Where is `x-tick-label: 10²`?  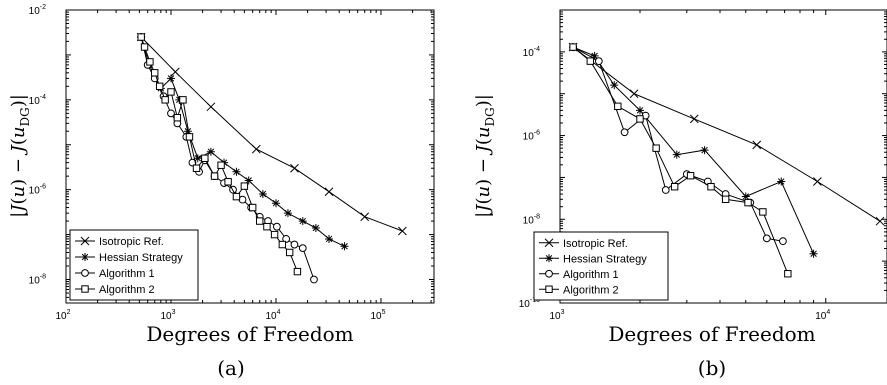 x-tick-label: 10² is located at coordinates (62, 315).